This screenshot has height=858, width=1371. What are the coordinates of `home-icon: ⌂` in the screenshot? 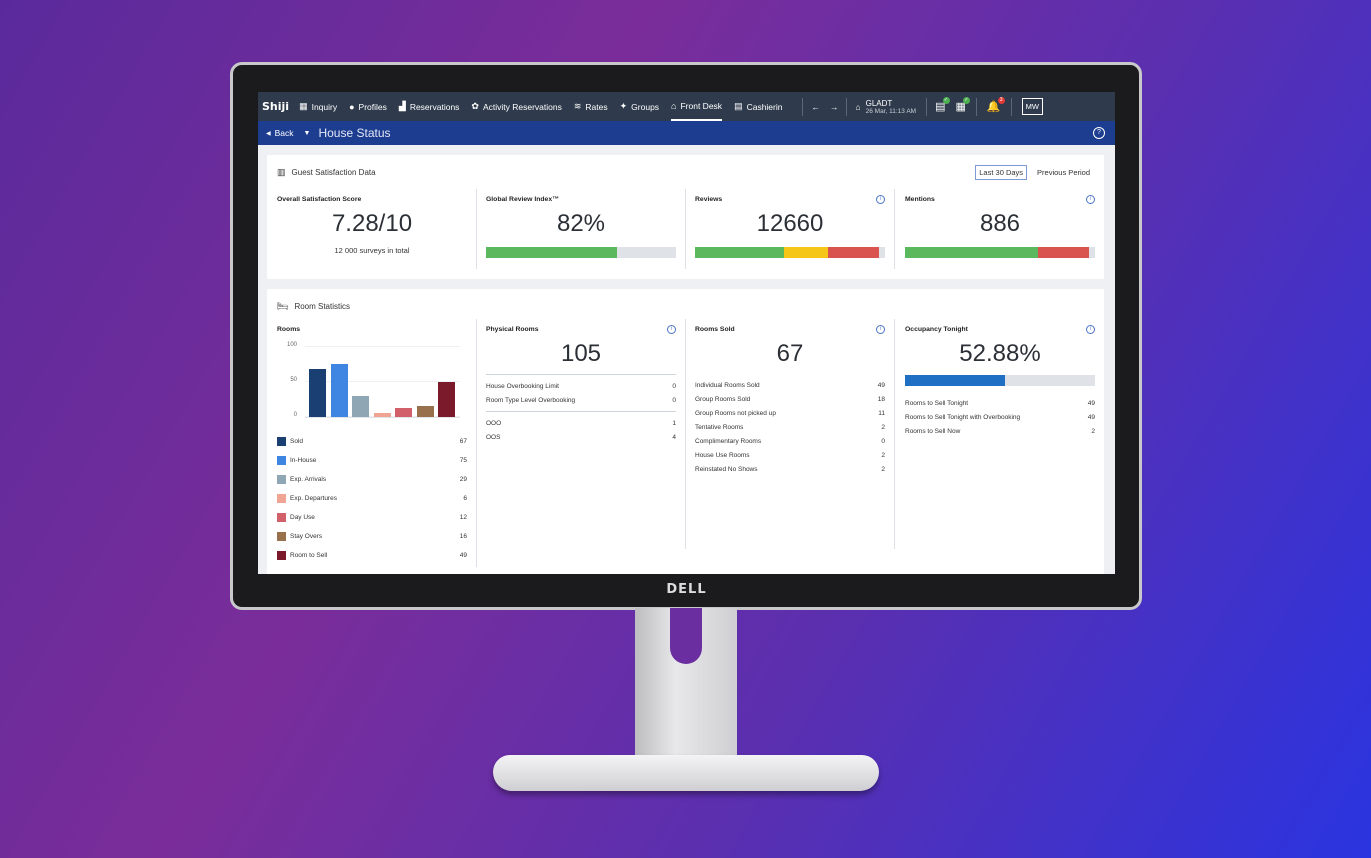 It's located at (858, 106).